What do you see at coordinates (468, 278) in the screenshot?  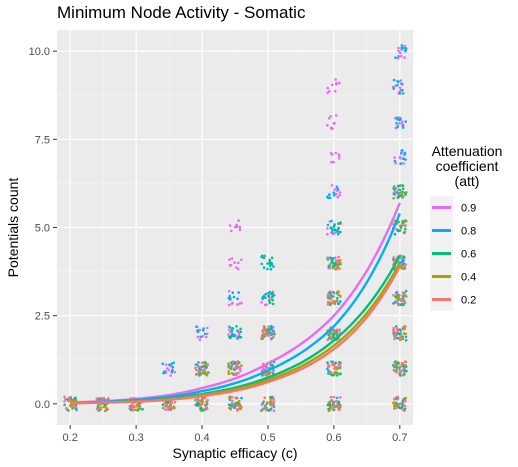 I see `legend-item-label: 0.4` at bounding box center [468, 278].